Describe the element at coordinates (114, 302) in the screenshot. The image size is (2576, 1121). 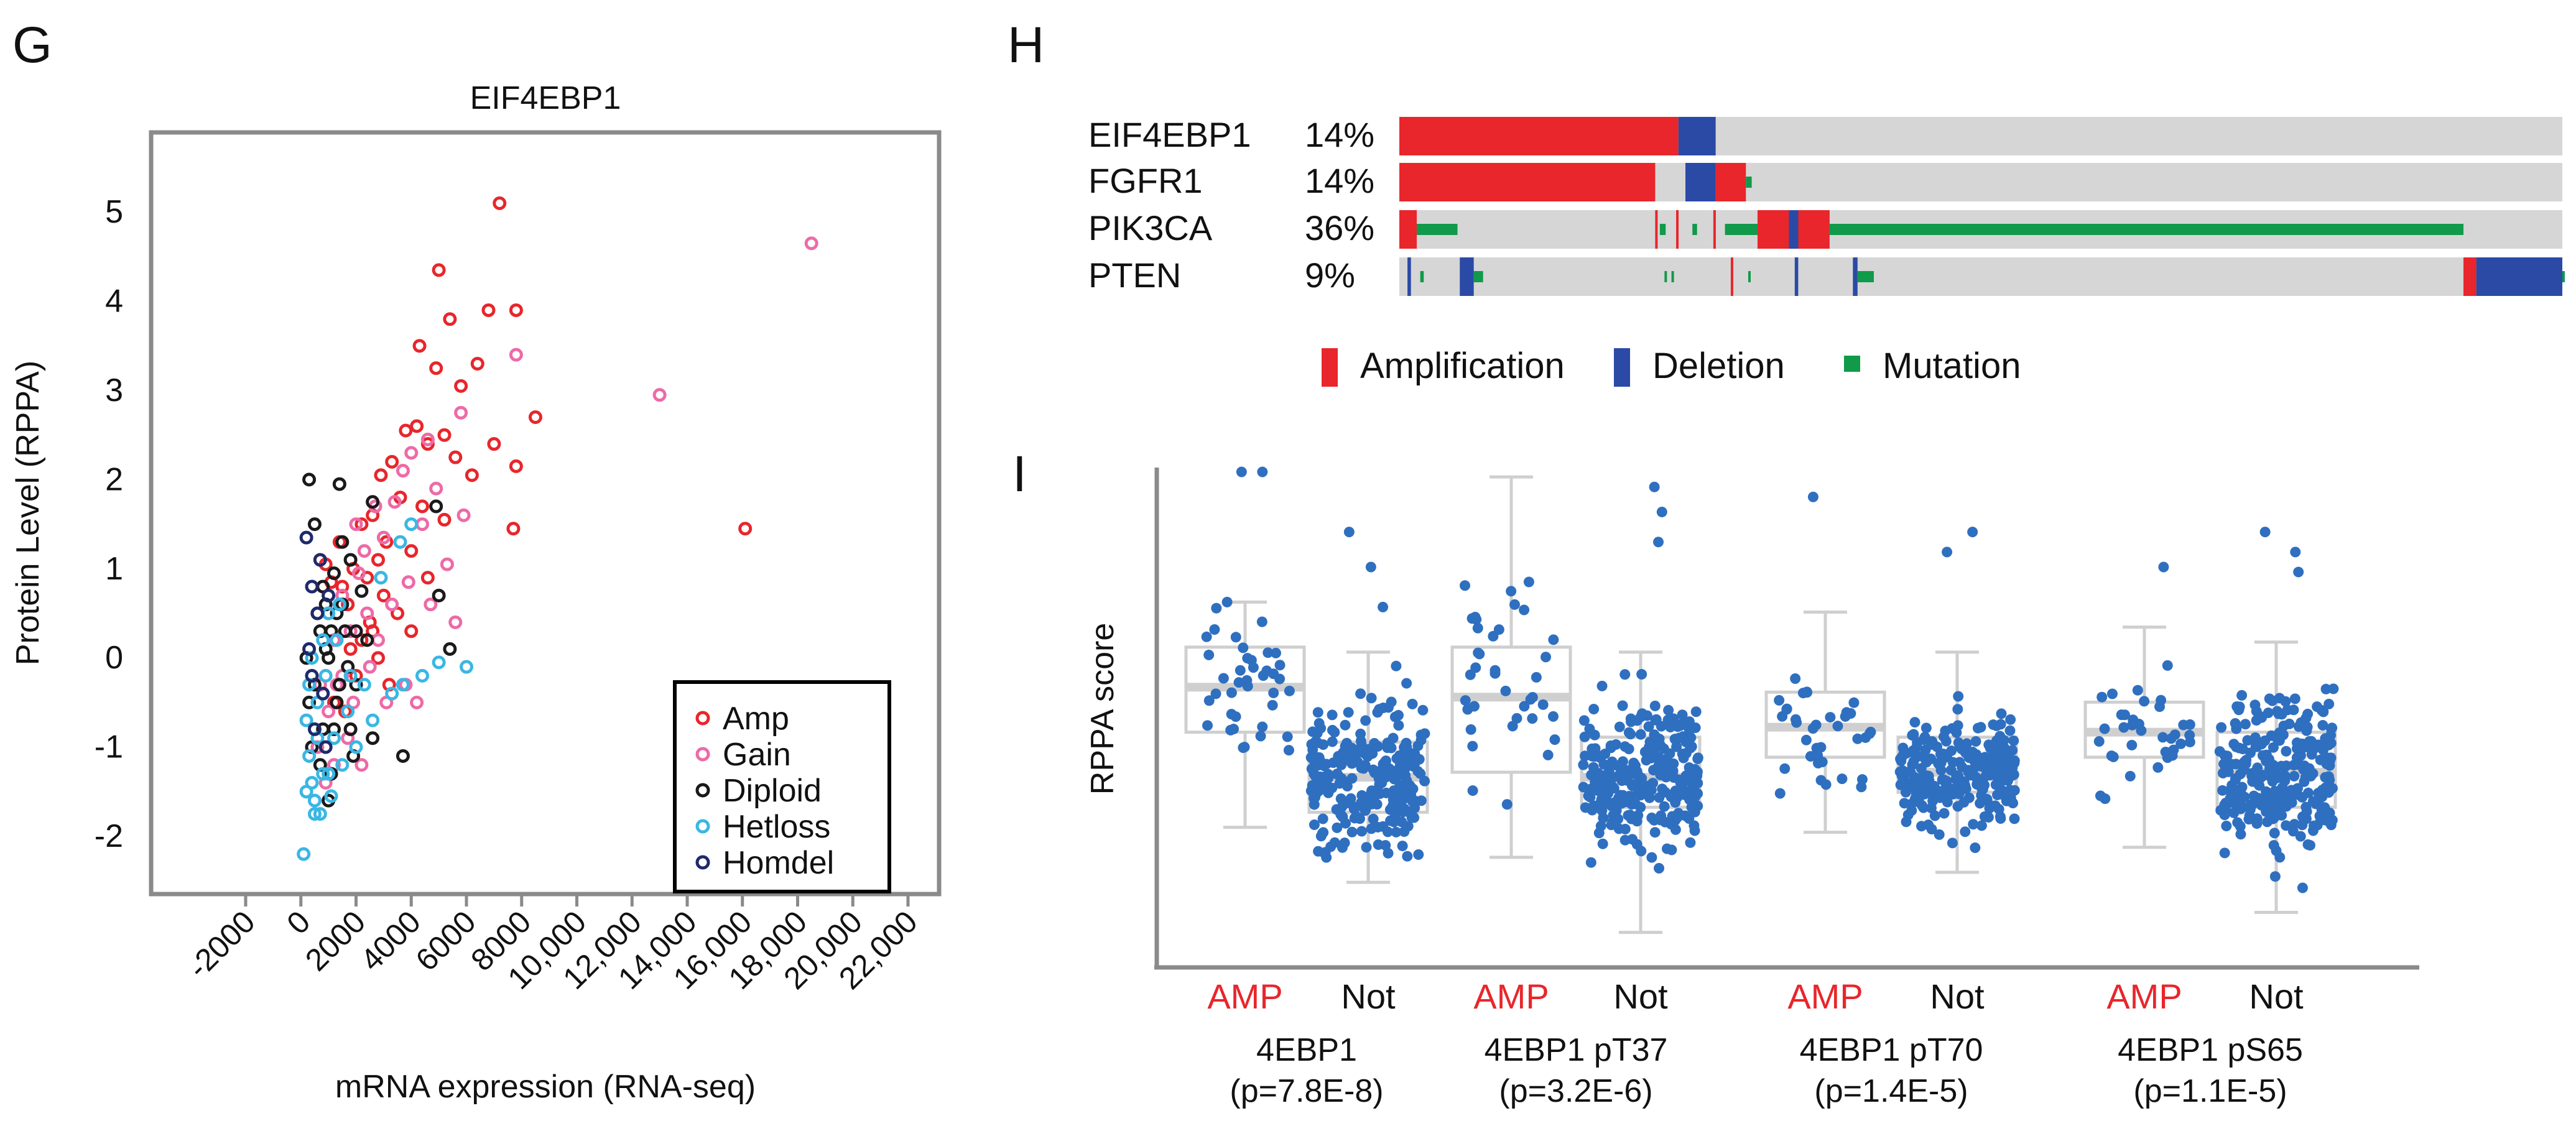
I see `y-tick-label: 4` at that location.